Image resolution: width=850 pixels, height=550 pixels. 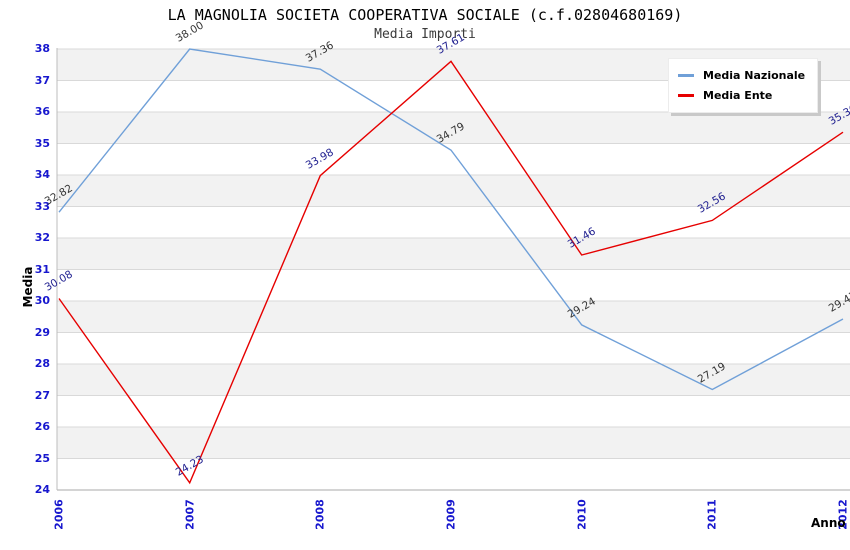 What do you see at coordinates (42, 48) in the screenshot?
I see `y-tick-label: 38` at bounding box center [42, 48].